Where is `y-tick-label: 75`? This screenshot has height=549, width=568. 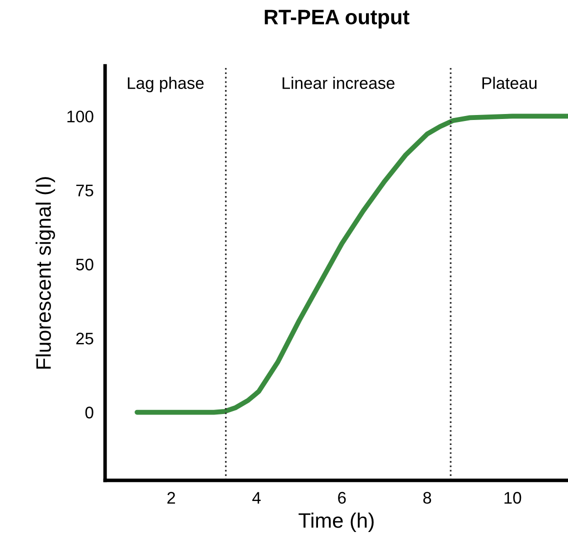 y-tick-label: 75 is located at coordinates (85, 190).